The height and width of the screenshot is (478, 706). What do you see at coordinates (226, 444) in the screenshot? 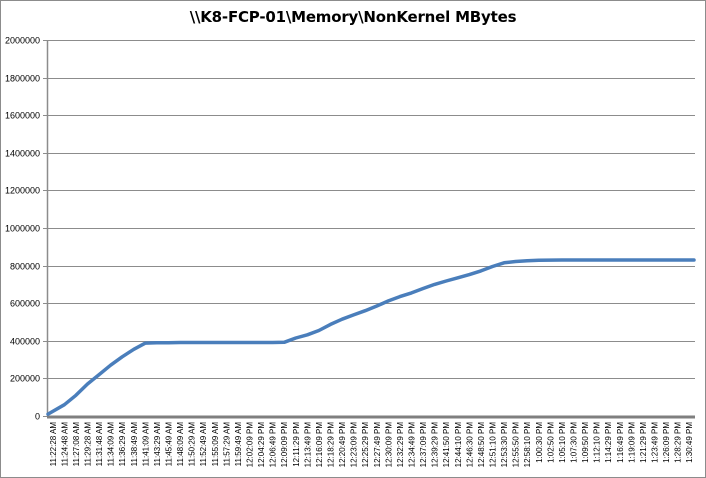
I see `x-tick-label: 11:57:29 AM` at bounding box center [226, 444].